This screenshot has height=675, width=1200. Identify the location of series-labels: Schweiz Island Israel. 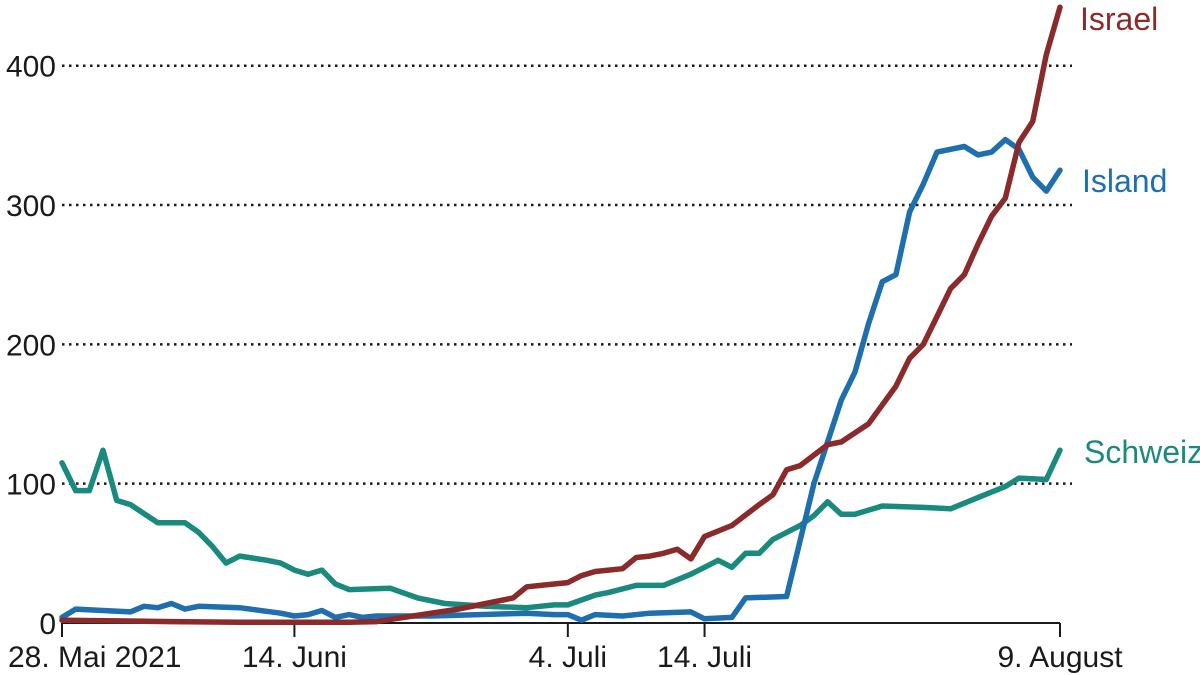
(1140, 235).